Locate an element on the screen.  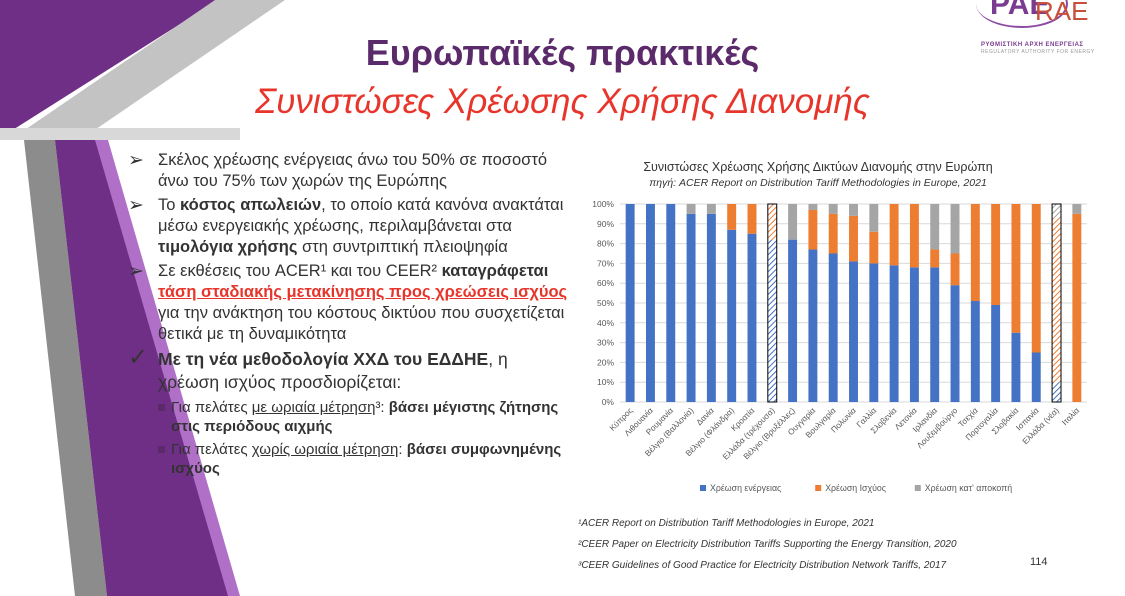
bullet-emphasis: Με τη νέα μεθοδολογία ΧΧΔ του ΕΔΔΗΕ is located at coordinates (323, 359).